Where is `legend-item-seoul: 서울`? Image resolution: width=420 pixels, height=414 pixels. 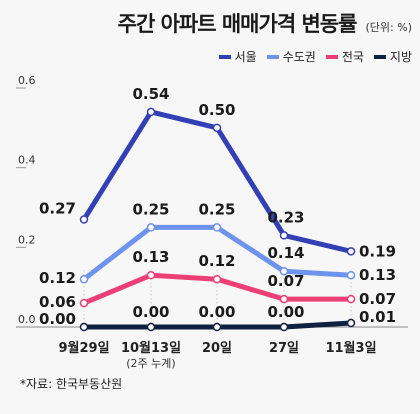 legend-item-seoul: 서울 is located at coordinates (237, 56).